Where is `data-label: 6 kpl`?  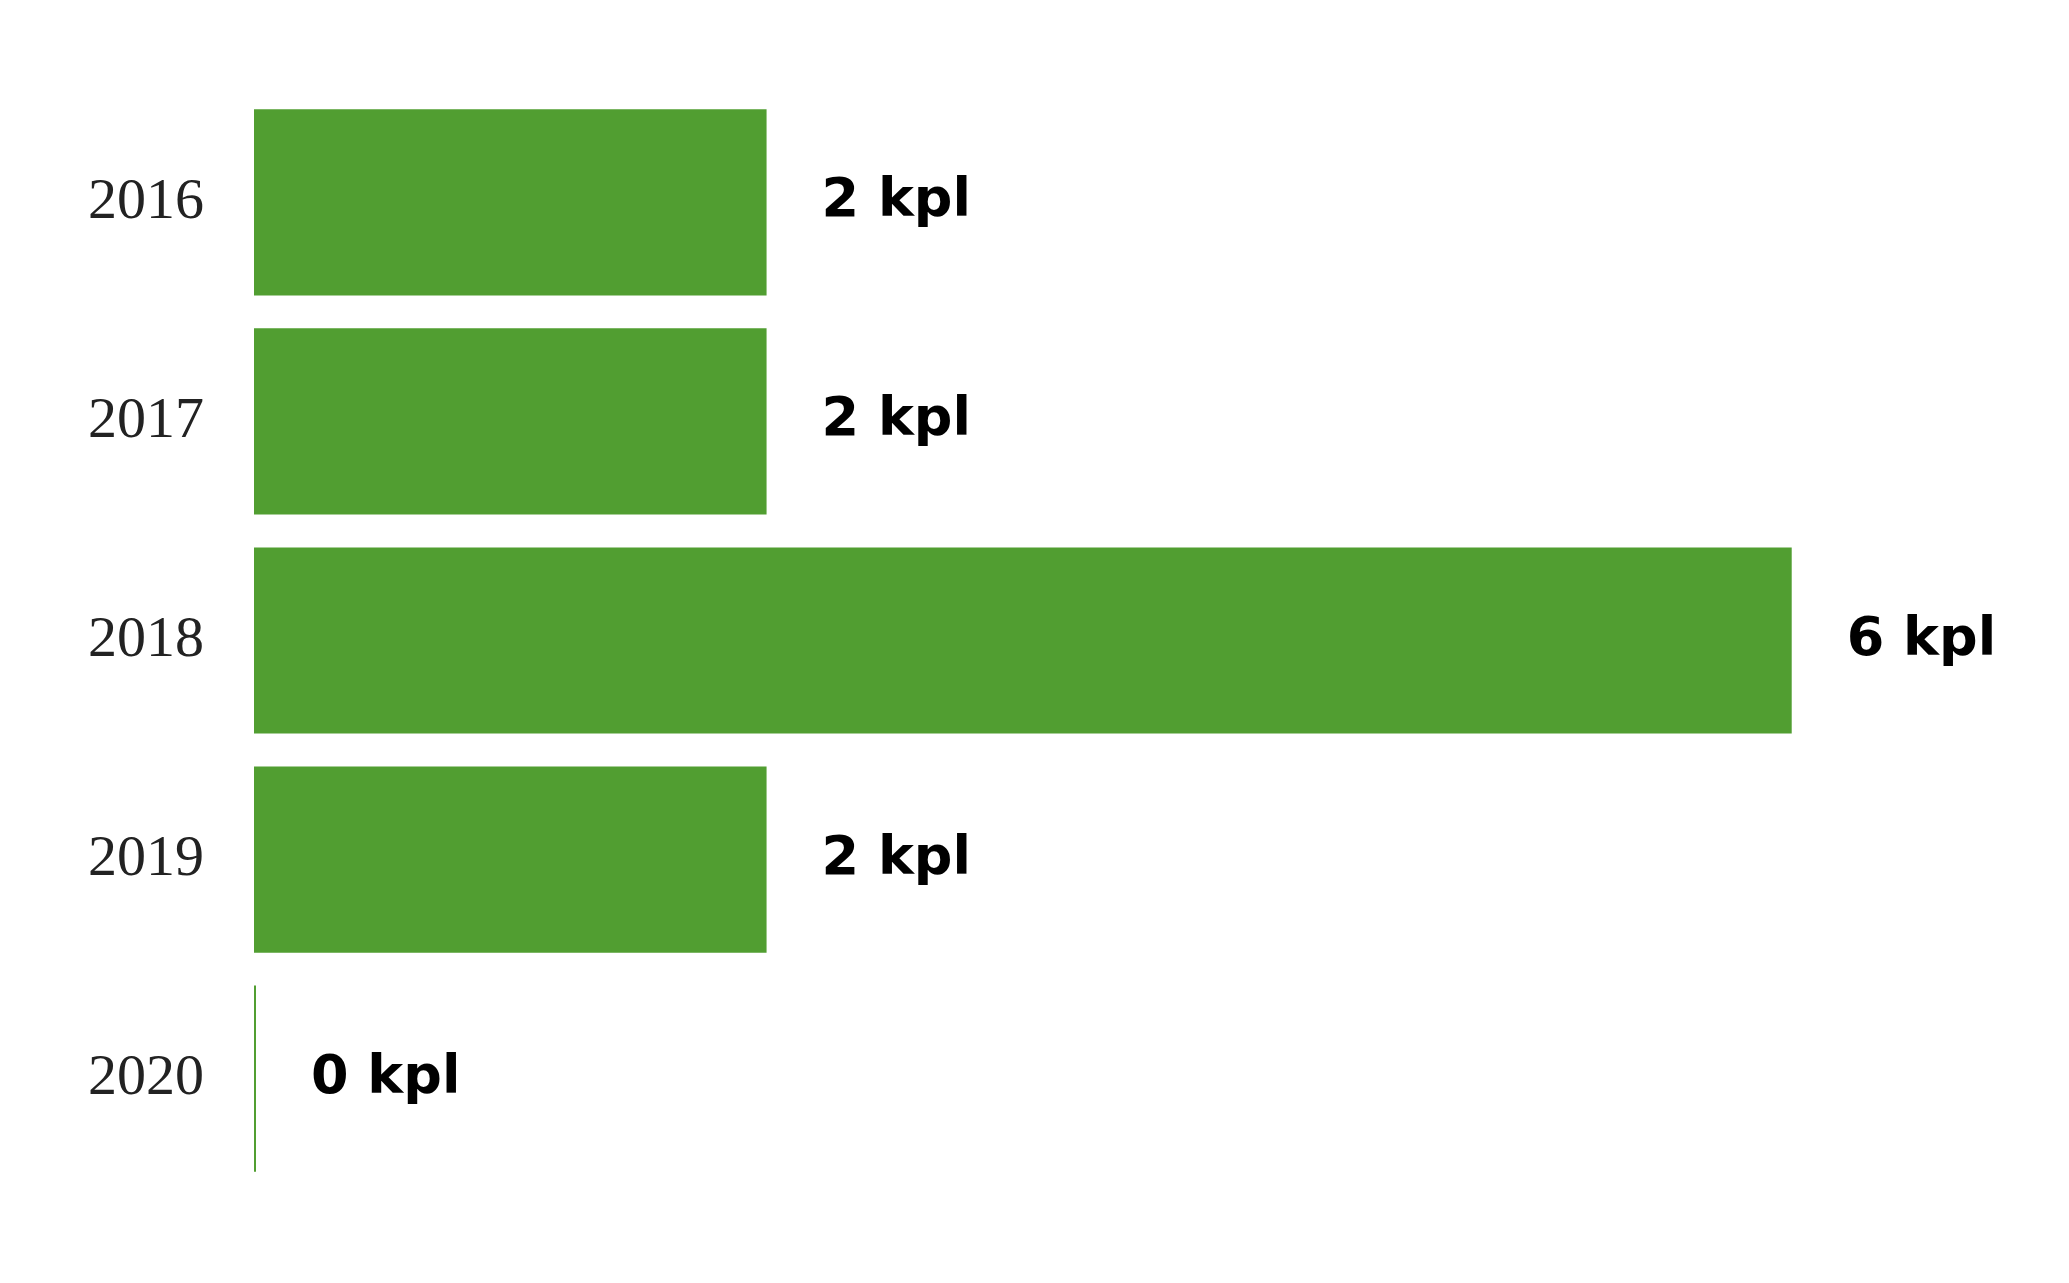
data-label: 6 kpl is located at coordinates (1921, 636).